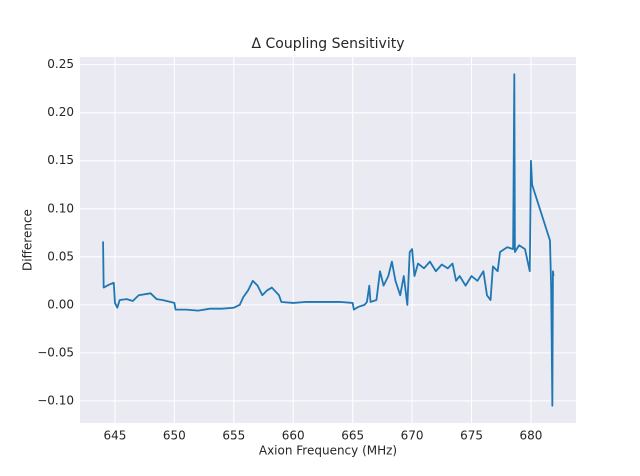 Image resolution: width=640 pixels, height=476 pixels. Describe the element at coordinates (352, 436) in the screenshot. I see `x-tick-label: 665` at that location.